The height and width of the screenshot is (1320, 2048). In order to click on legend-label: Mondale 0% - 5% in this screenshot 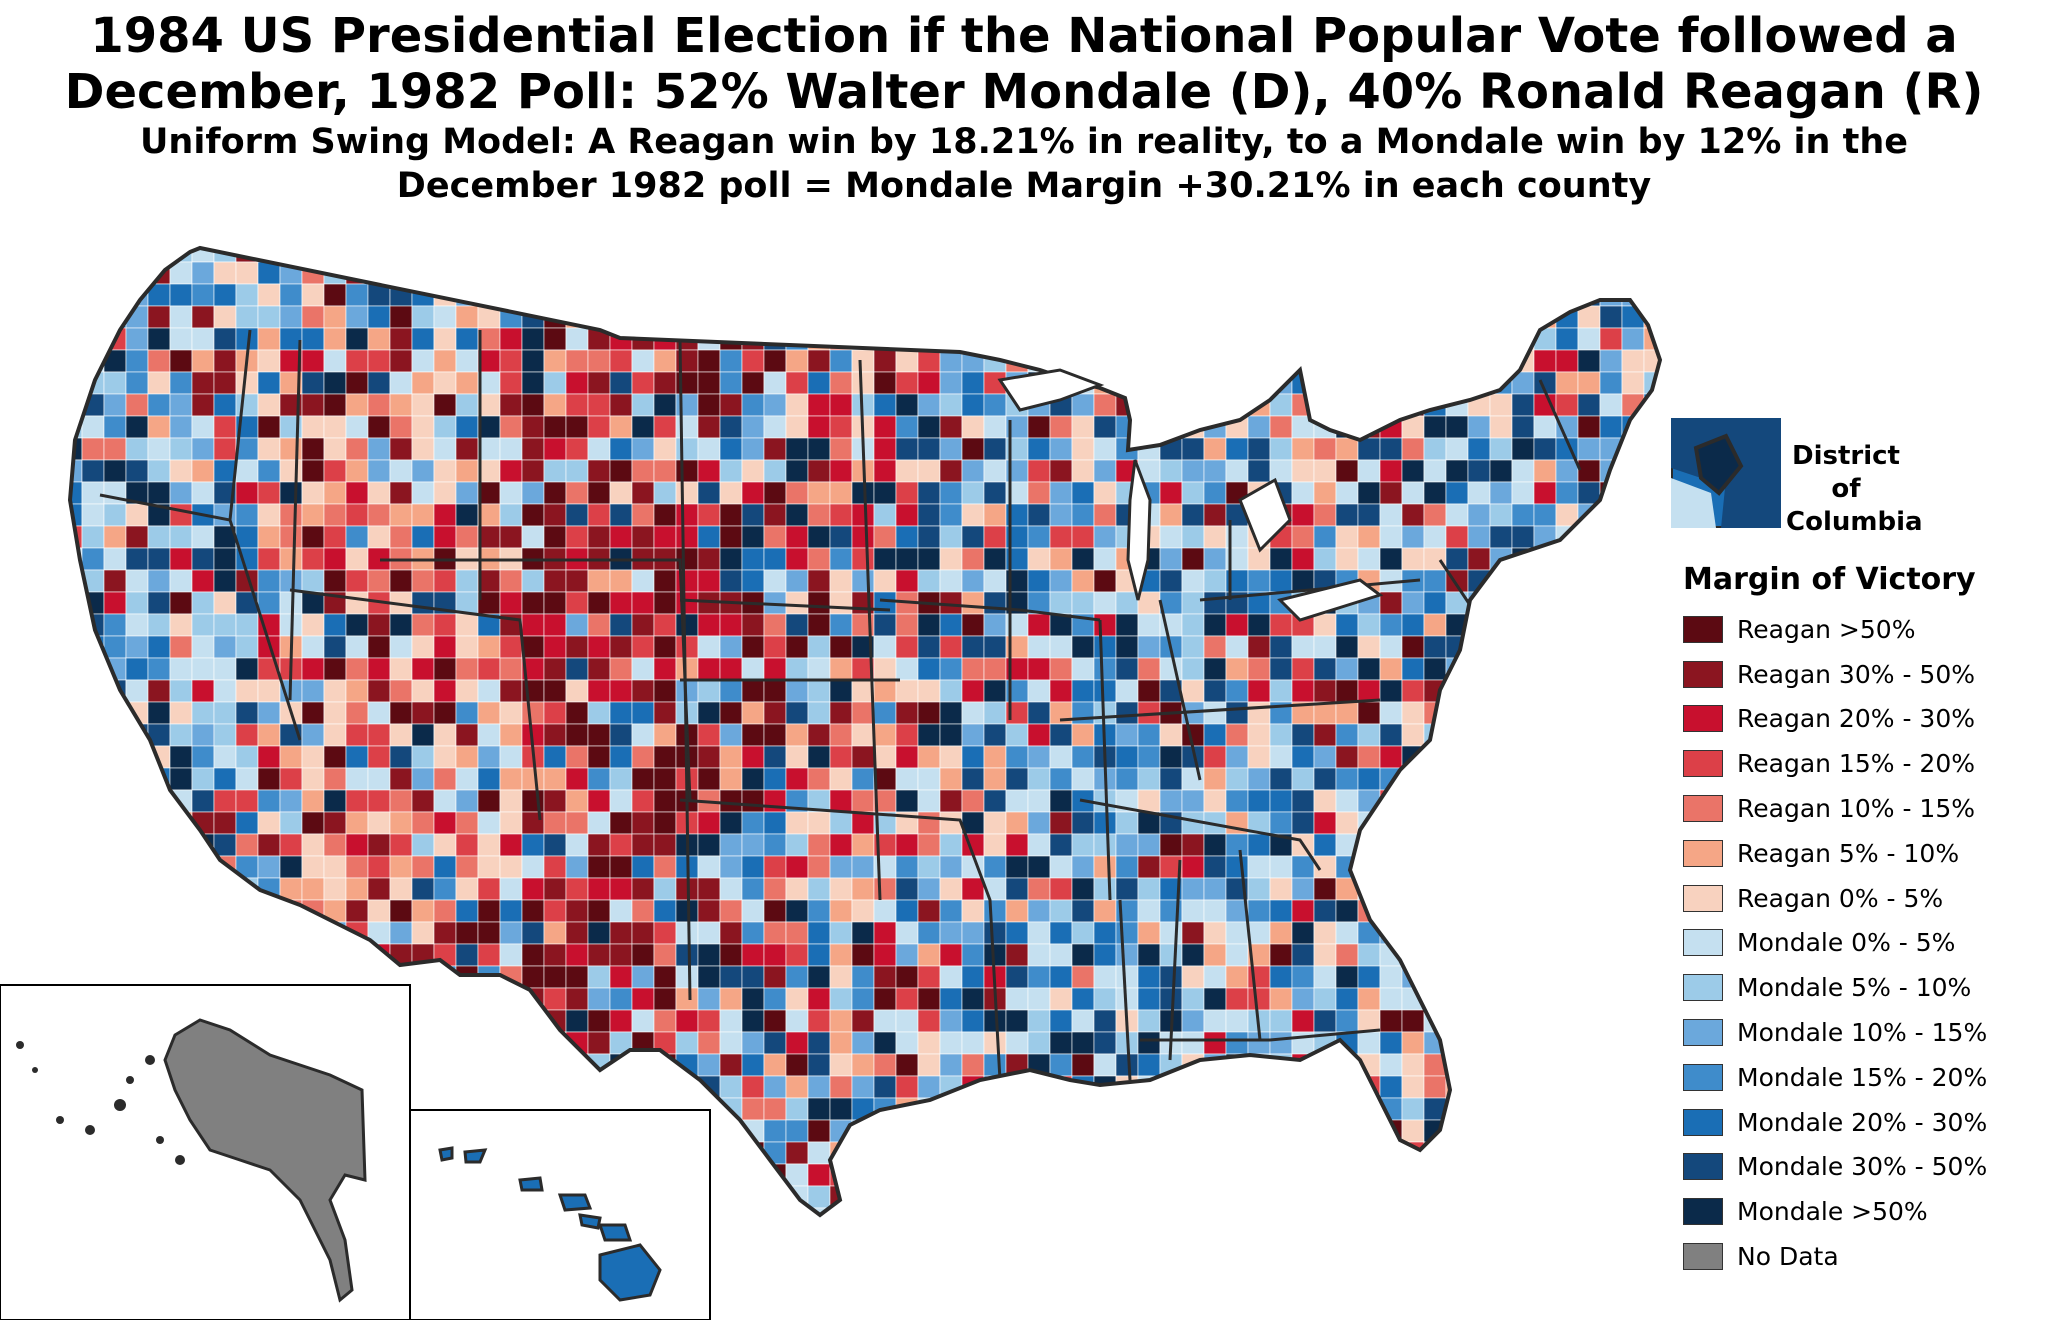, I will do `click(1846, 943)`.